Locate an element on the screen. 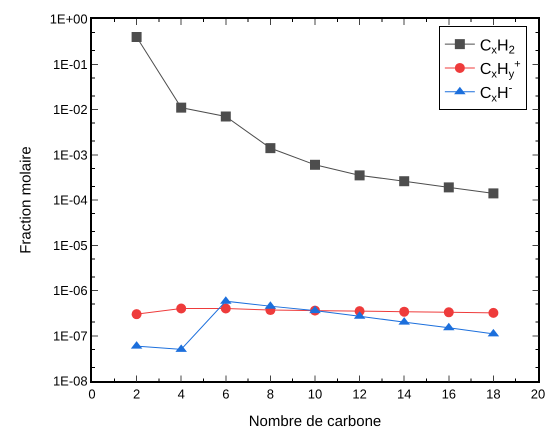 This screenshot has height=439, width=557. y-tick-label: 1E-07 is located at coordinates (70, 336).